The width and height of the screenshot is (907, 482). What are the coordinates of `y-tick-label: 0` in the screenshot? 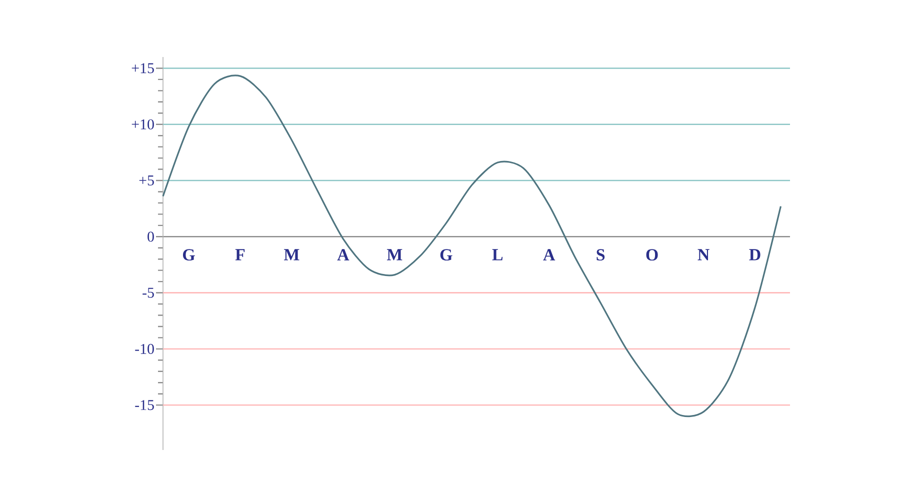 It's located at (151, 237).